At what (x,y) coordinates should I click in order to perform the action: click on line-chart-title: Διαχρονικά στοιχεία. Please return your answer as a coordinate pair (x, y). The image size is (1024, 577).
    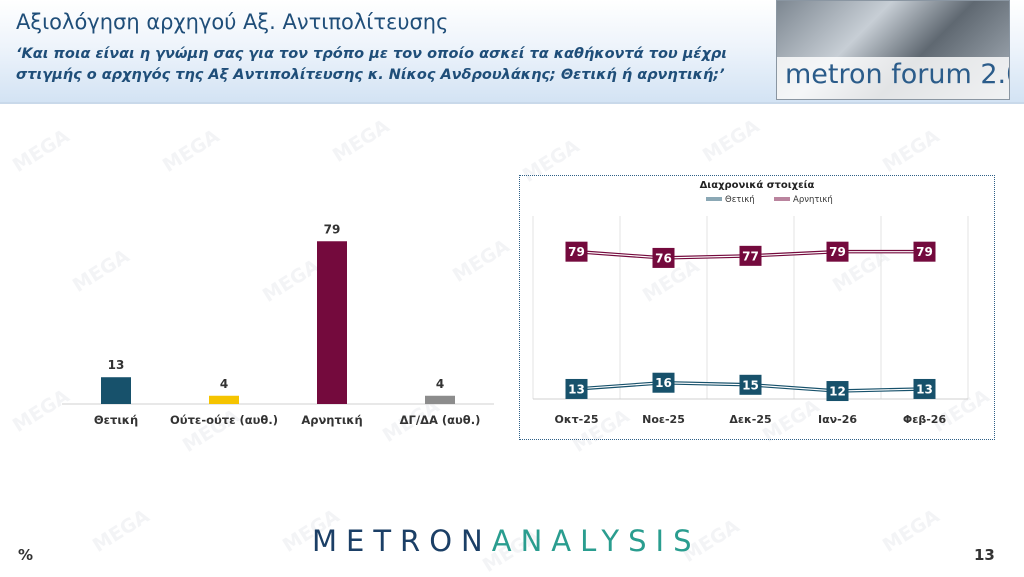
    Looking at the image, I should click on (757, 185).